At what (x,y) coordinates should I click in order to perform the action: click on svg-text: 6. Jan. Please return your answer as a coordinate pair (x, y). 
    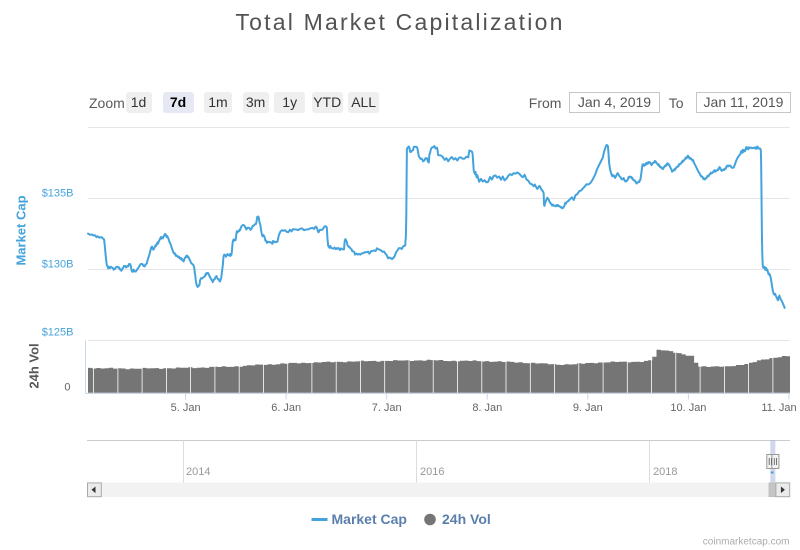
    Looking at the image, I should click on (286, 408).